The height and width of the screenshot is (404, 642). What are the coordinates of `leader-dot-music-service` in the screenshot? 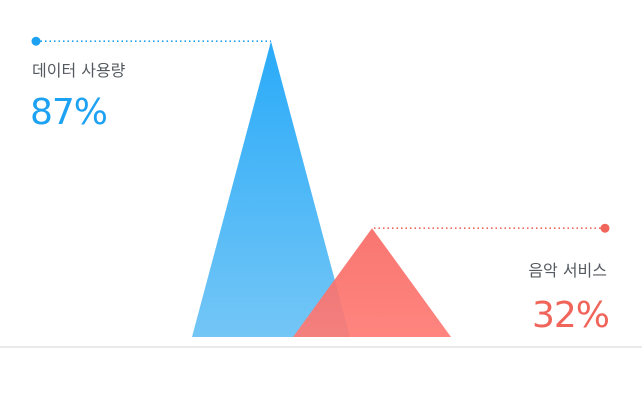 It's located at (605, 228).